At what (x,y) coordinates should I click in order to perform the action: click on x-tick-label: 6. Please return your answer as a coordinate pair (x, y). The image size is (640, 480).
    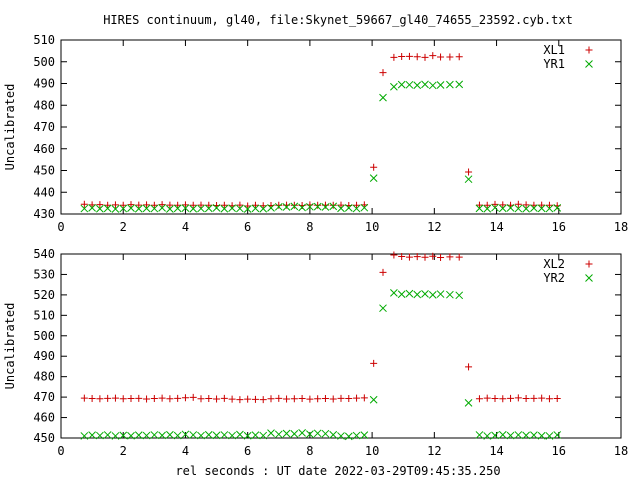
    Looking at the image, I should click on (247, 451).